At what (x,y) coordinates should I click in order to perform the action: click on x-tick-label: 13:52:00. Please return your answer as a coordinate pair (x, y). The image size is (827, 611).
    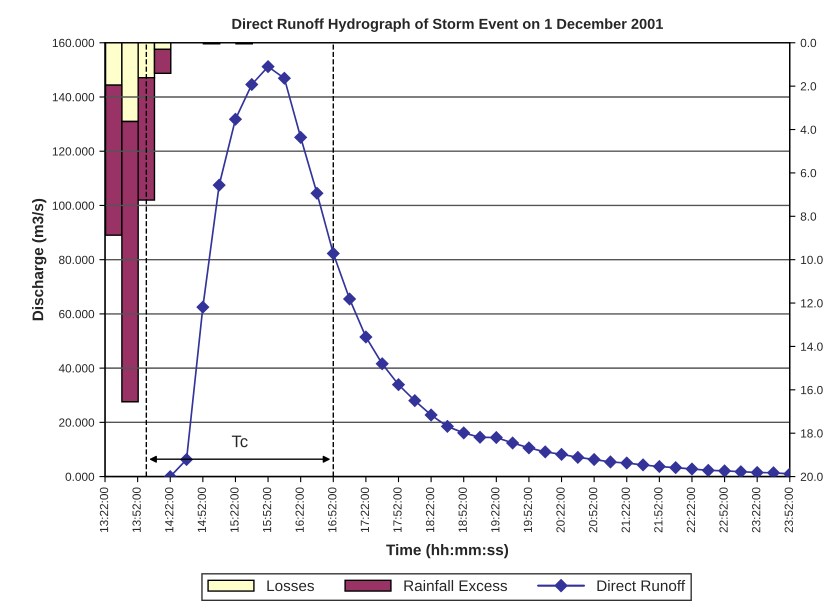
    Looking at the image, I should click on (136, 509).